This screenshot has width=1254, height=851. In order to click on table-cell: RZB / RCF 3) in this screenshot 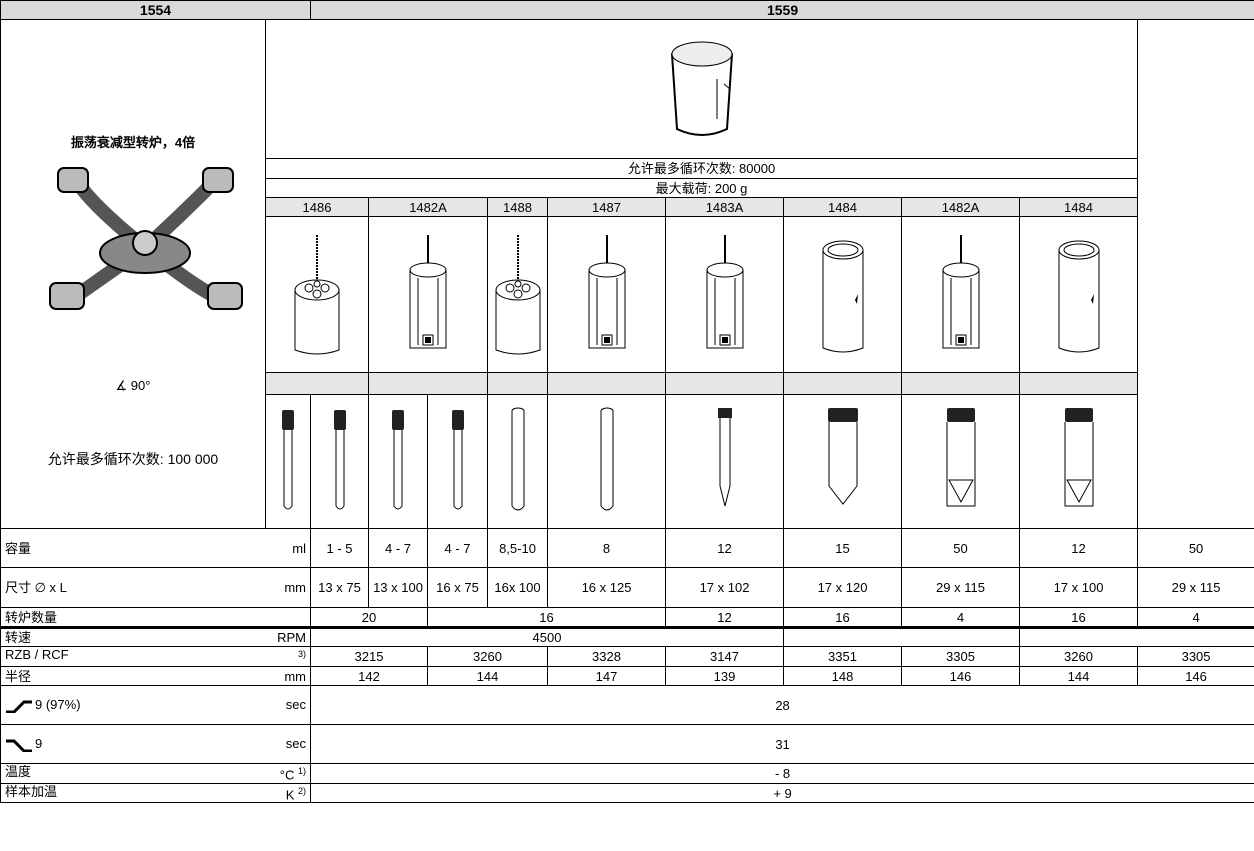, I will do `click(155, 656)`.